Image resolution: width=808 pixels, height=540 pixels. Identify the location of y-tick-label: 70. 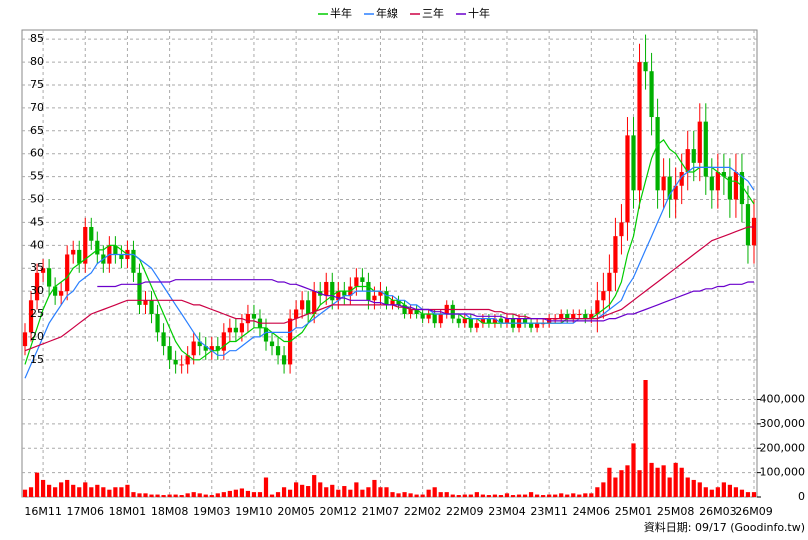
(37, 107).